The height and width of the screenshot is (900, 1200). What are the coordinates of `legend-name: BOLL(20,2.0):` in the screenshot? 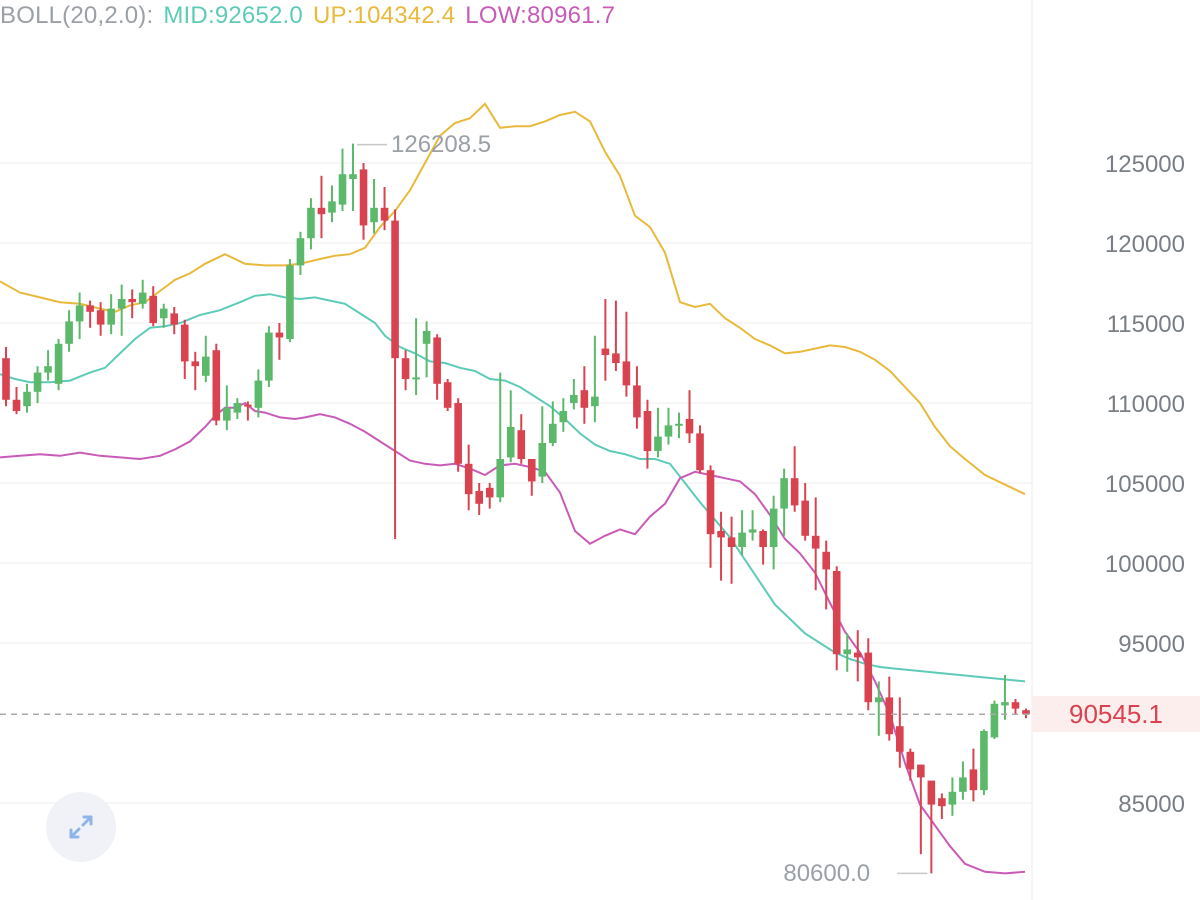 It's located at (77, 15).